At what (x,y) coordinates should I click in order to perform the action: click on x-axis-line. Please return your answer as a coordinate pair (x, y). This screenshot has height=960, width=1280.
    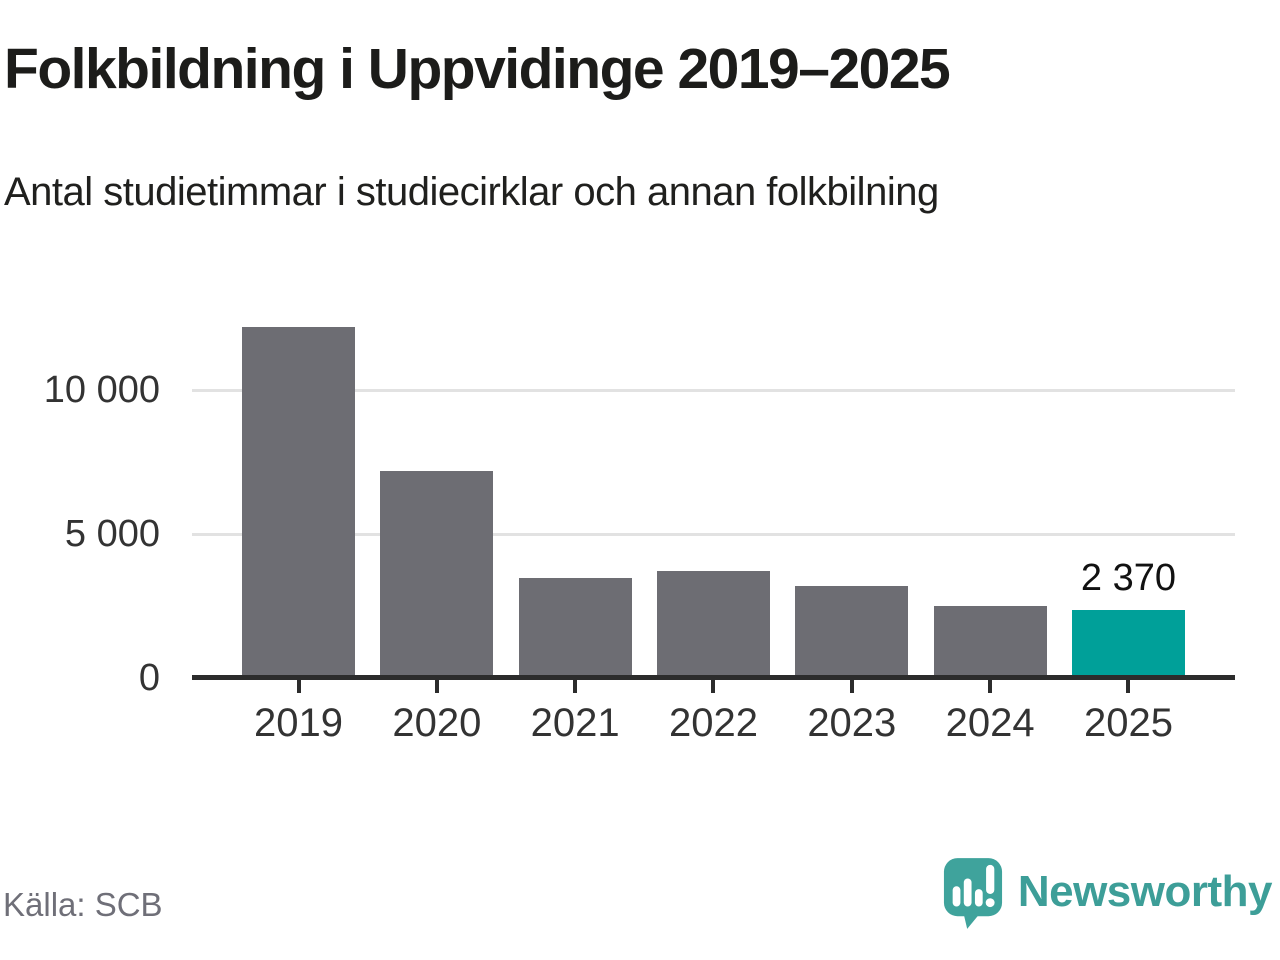
    Looking at the image, I should click on (713, 677).